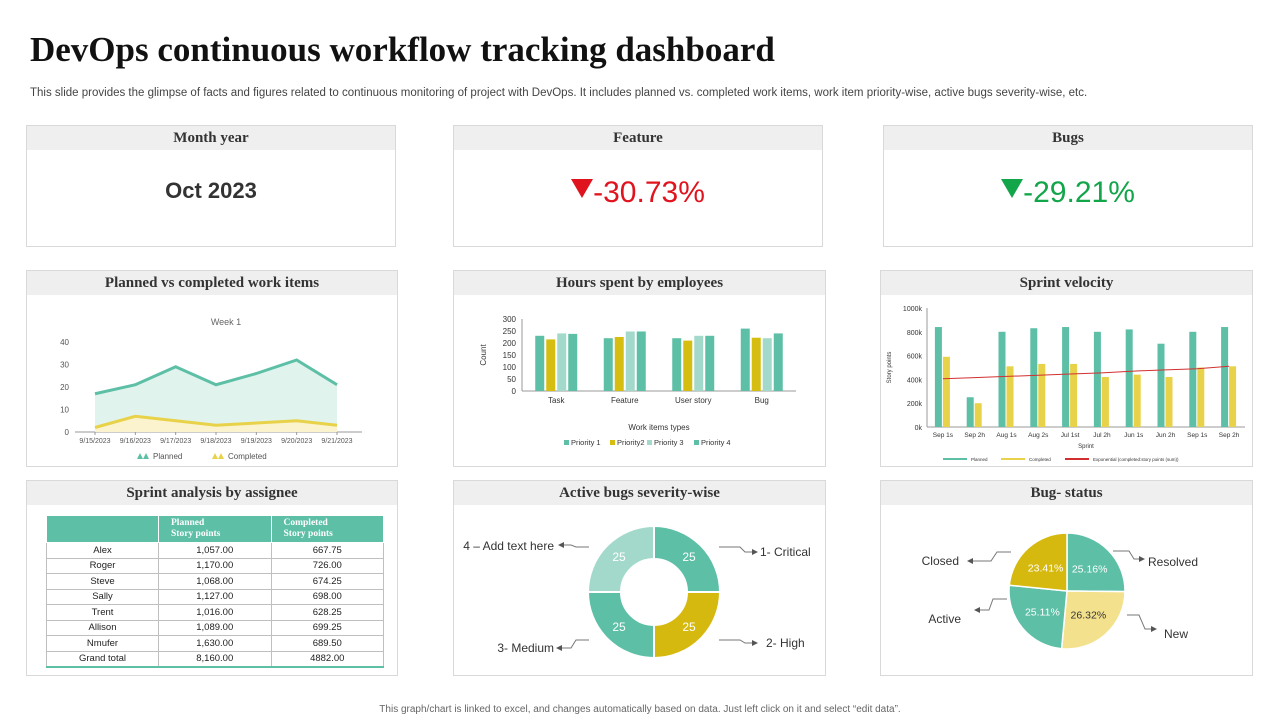 The height and width of the screenshot is (720, 1280). I want to click on planned-cell: 8,160.00, so click(215, 659).